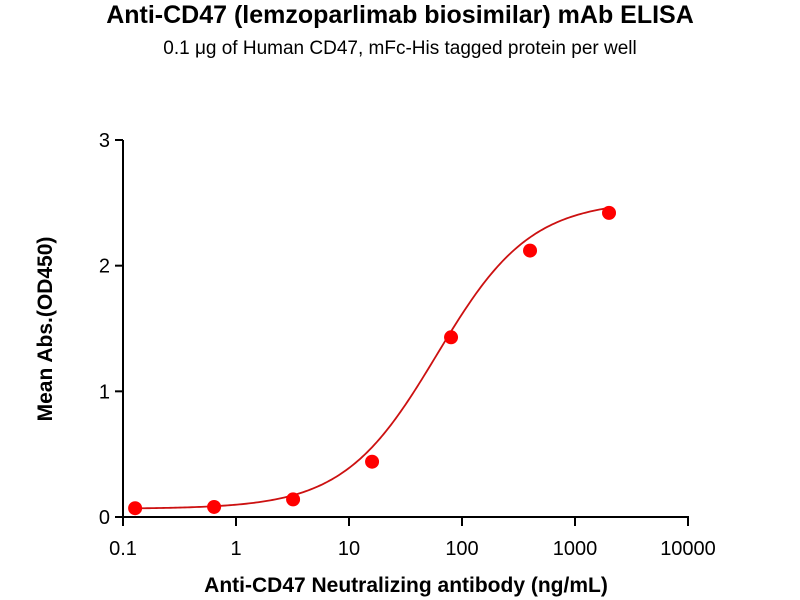 The image size is (800, 600). What do you see at coordinates (104, 518) in the screenshot?
I see `y-tick-label: 0` at bounding box center [104, 518].